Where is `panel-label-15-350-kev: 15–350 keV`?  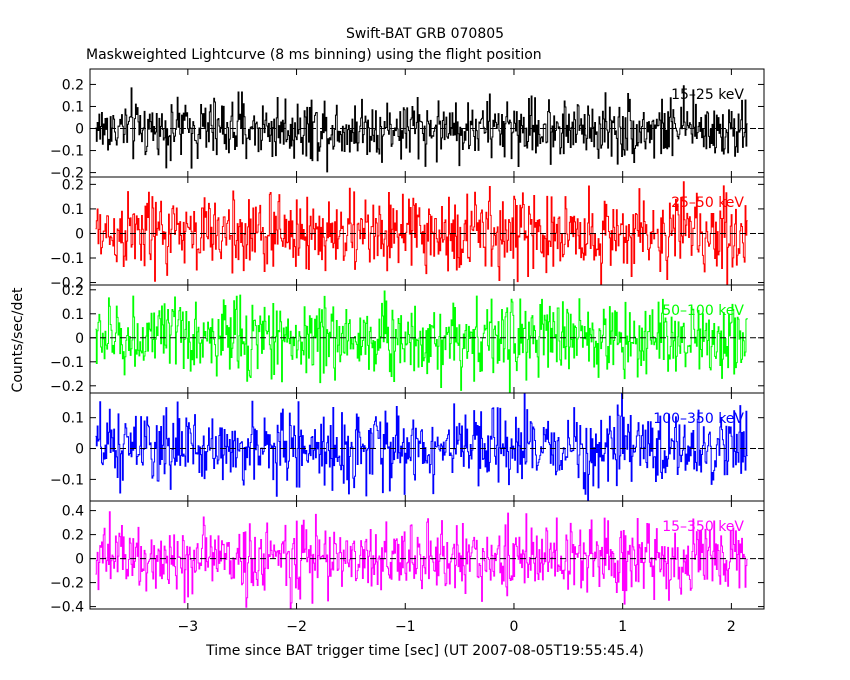
panel-label-15-350-kev: 15–350 keV is located at coordinates (703, 527).